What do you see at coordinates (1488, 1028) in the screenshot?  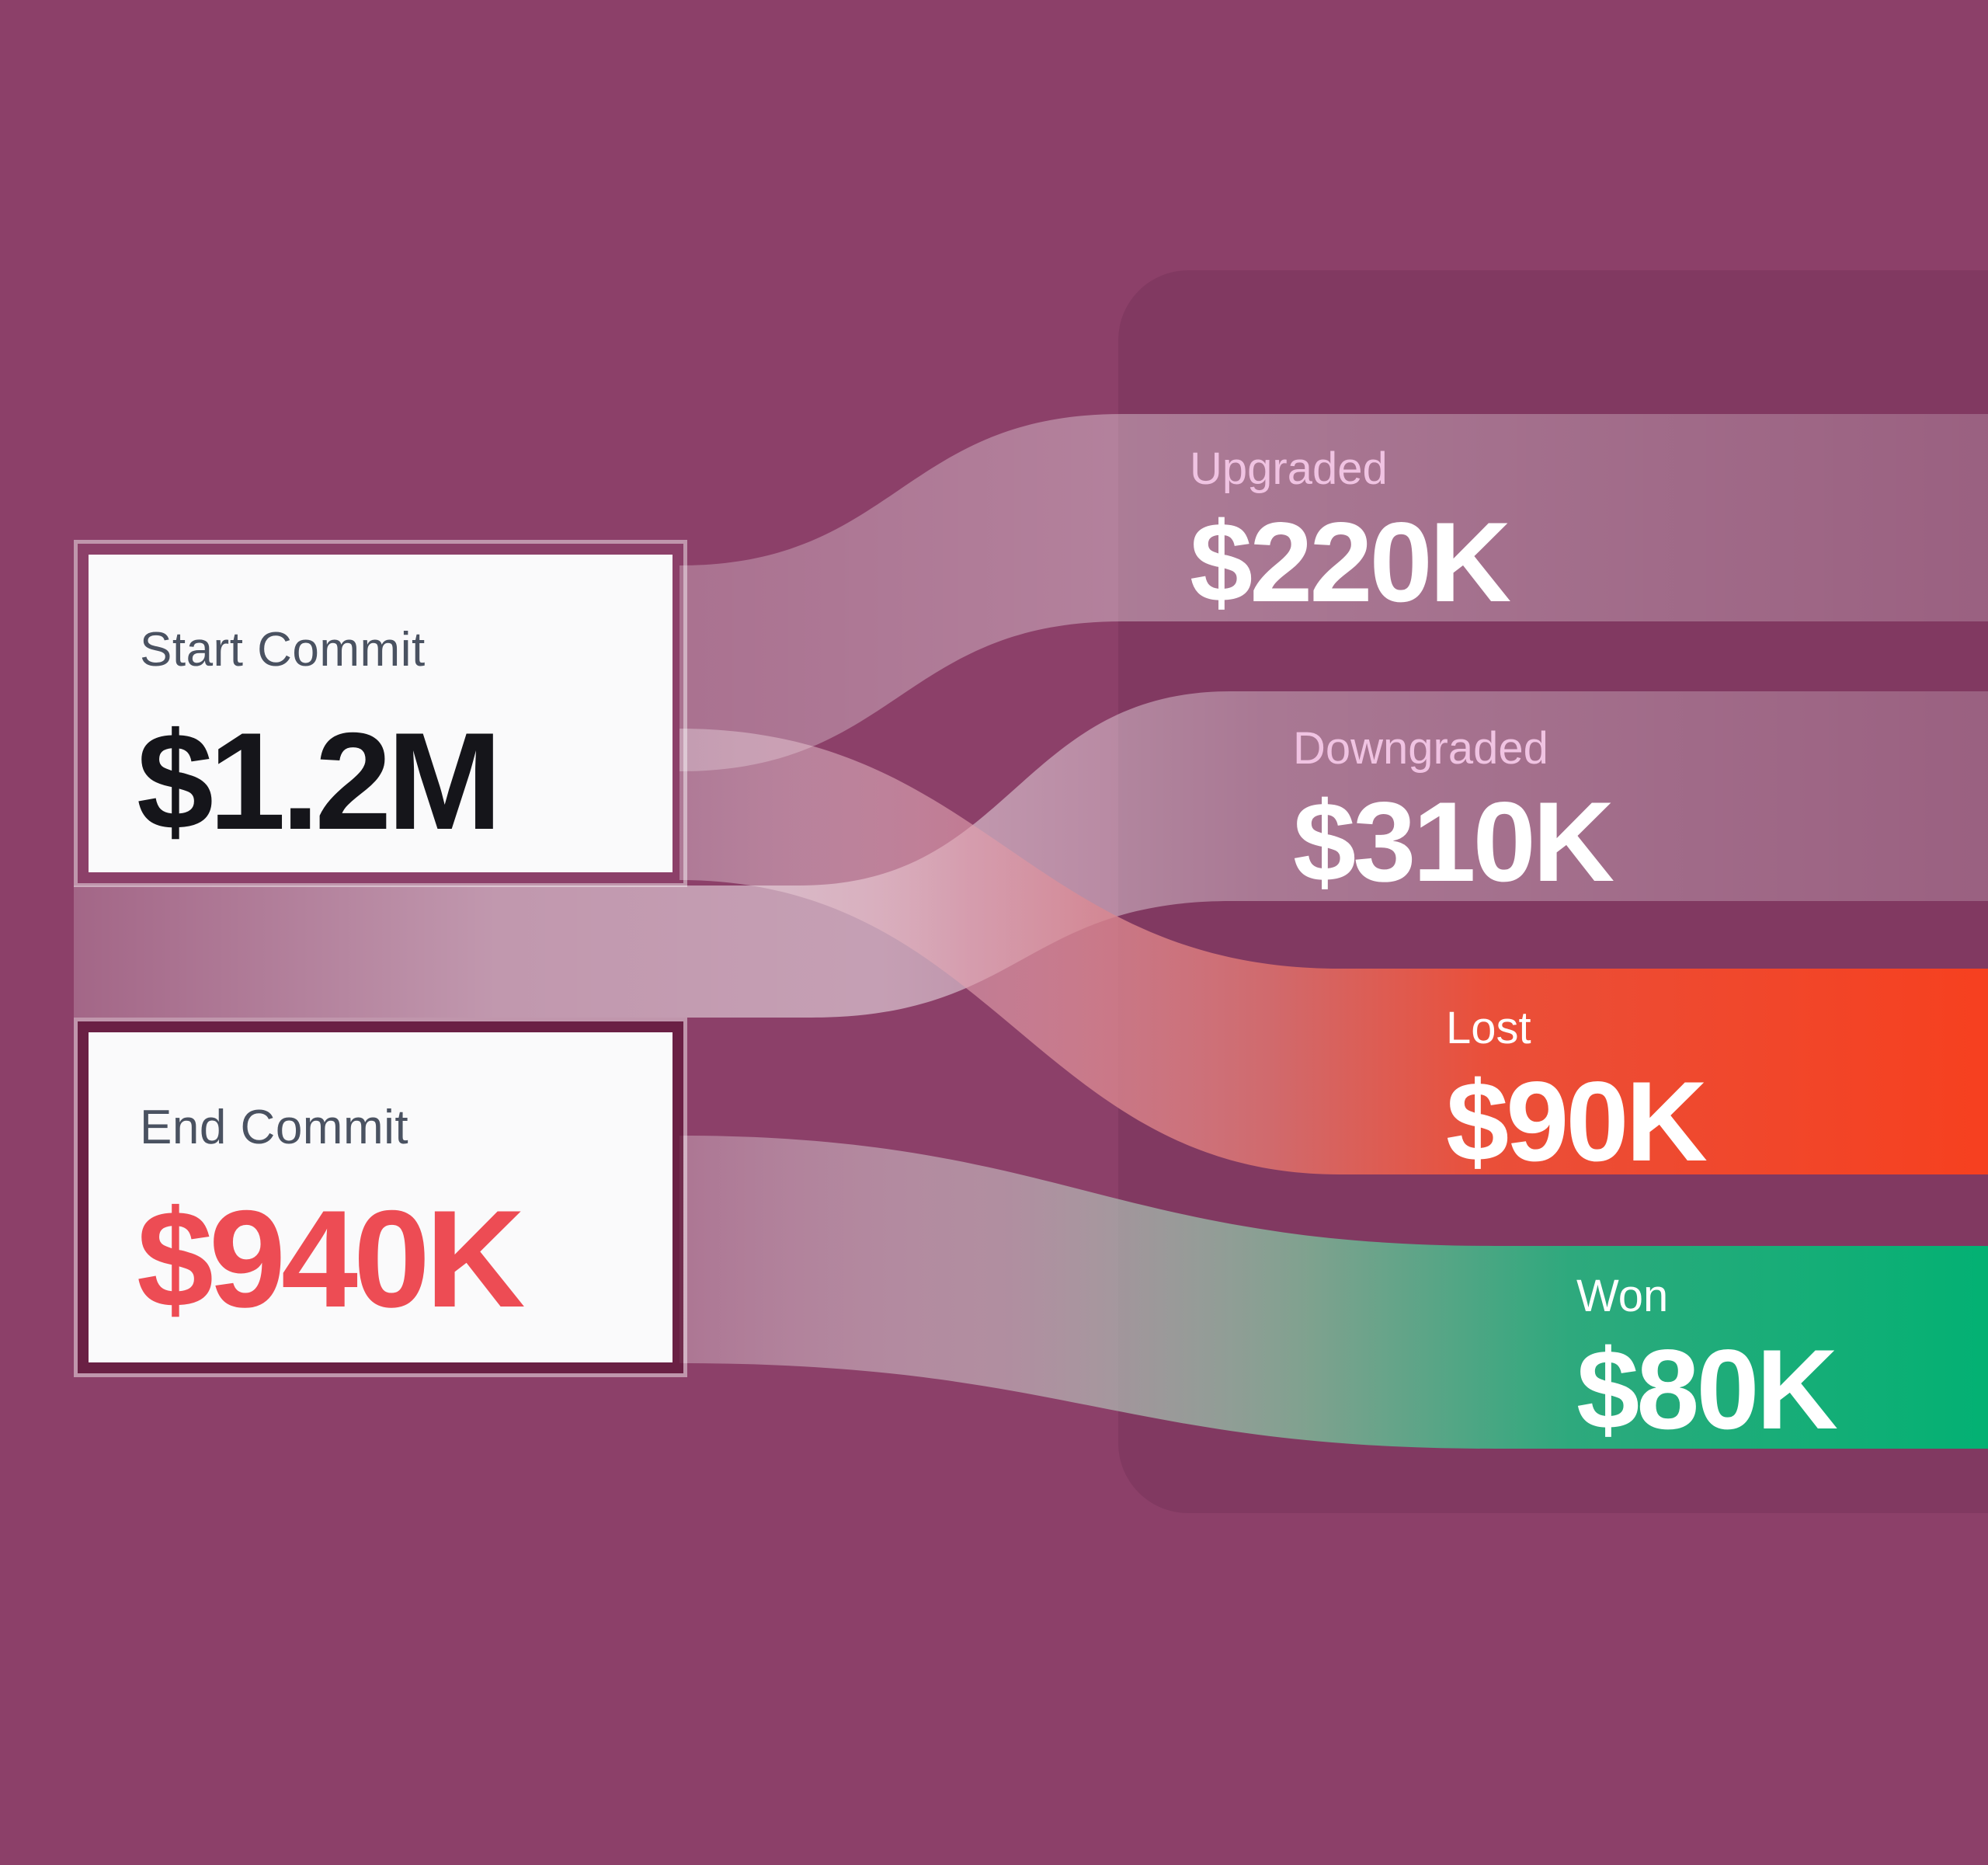 I see `lost-label: Lost` at bounding box center [1488, 1028].